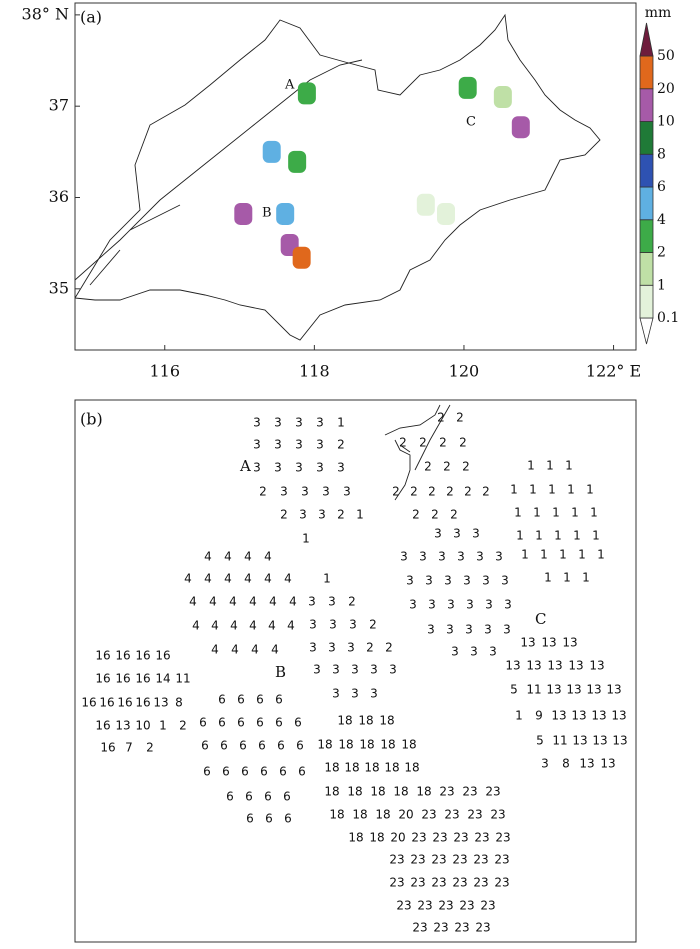 Image resolution: width=700 pixels, height=949 pixels. What do you see at coordinates (91, 419) in the screenshot?
I see `panel-label: (b)` at bounding box center [91, 419].